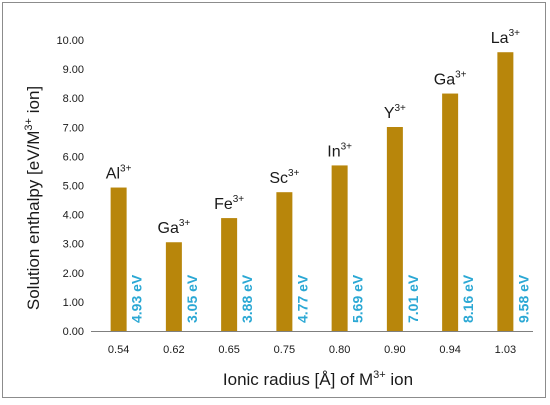  Describe the element at coordinates (247, 298) in the screenshot. I see `data-label: 3.88 eV` at that location.